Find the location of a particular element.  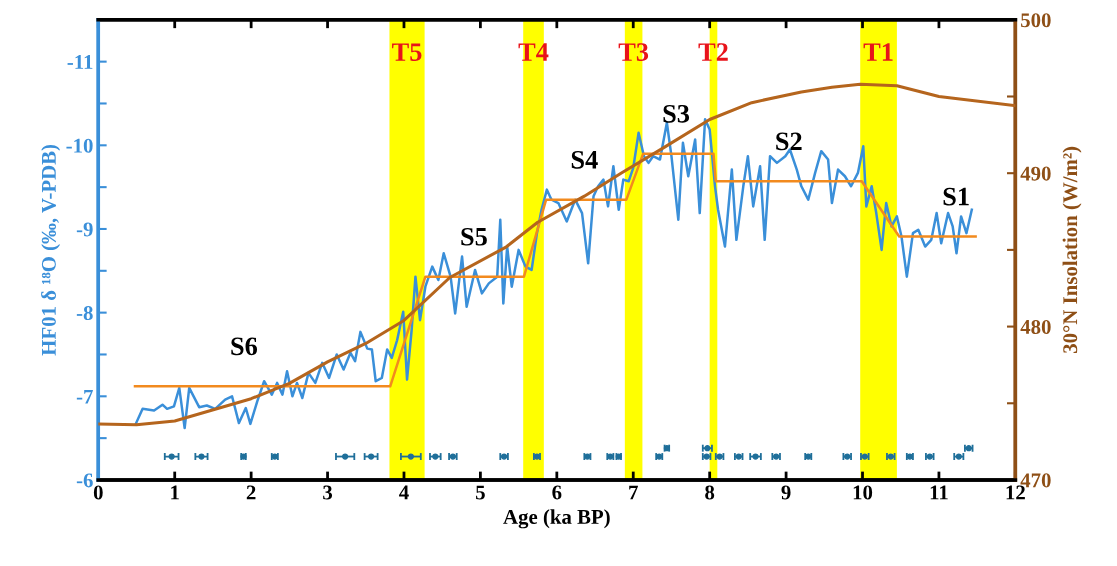

y-tick-label: -9 is located at coordinates (84, 229).